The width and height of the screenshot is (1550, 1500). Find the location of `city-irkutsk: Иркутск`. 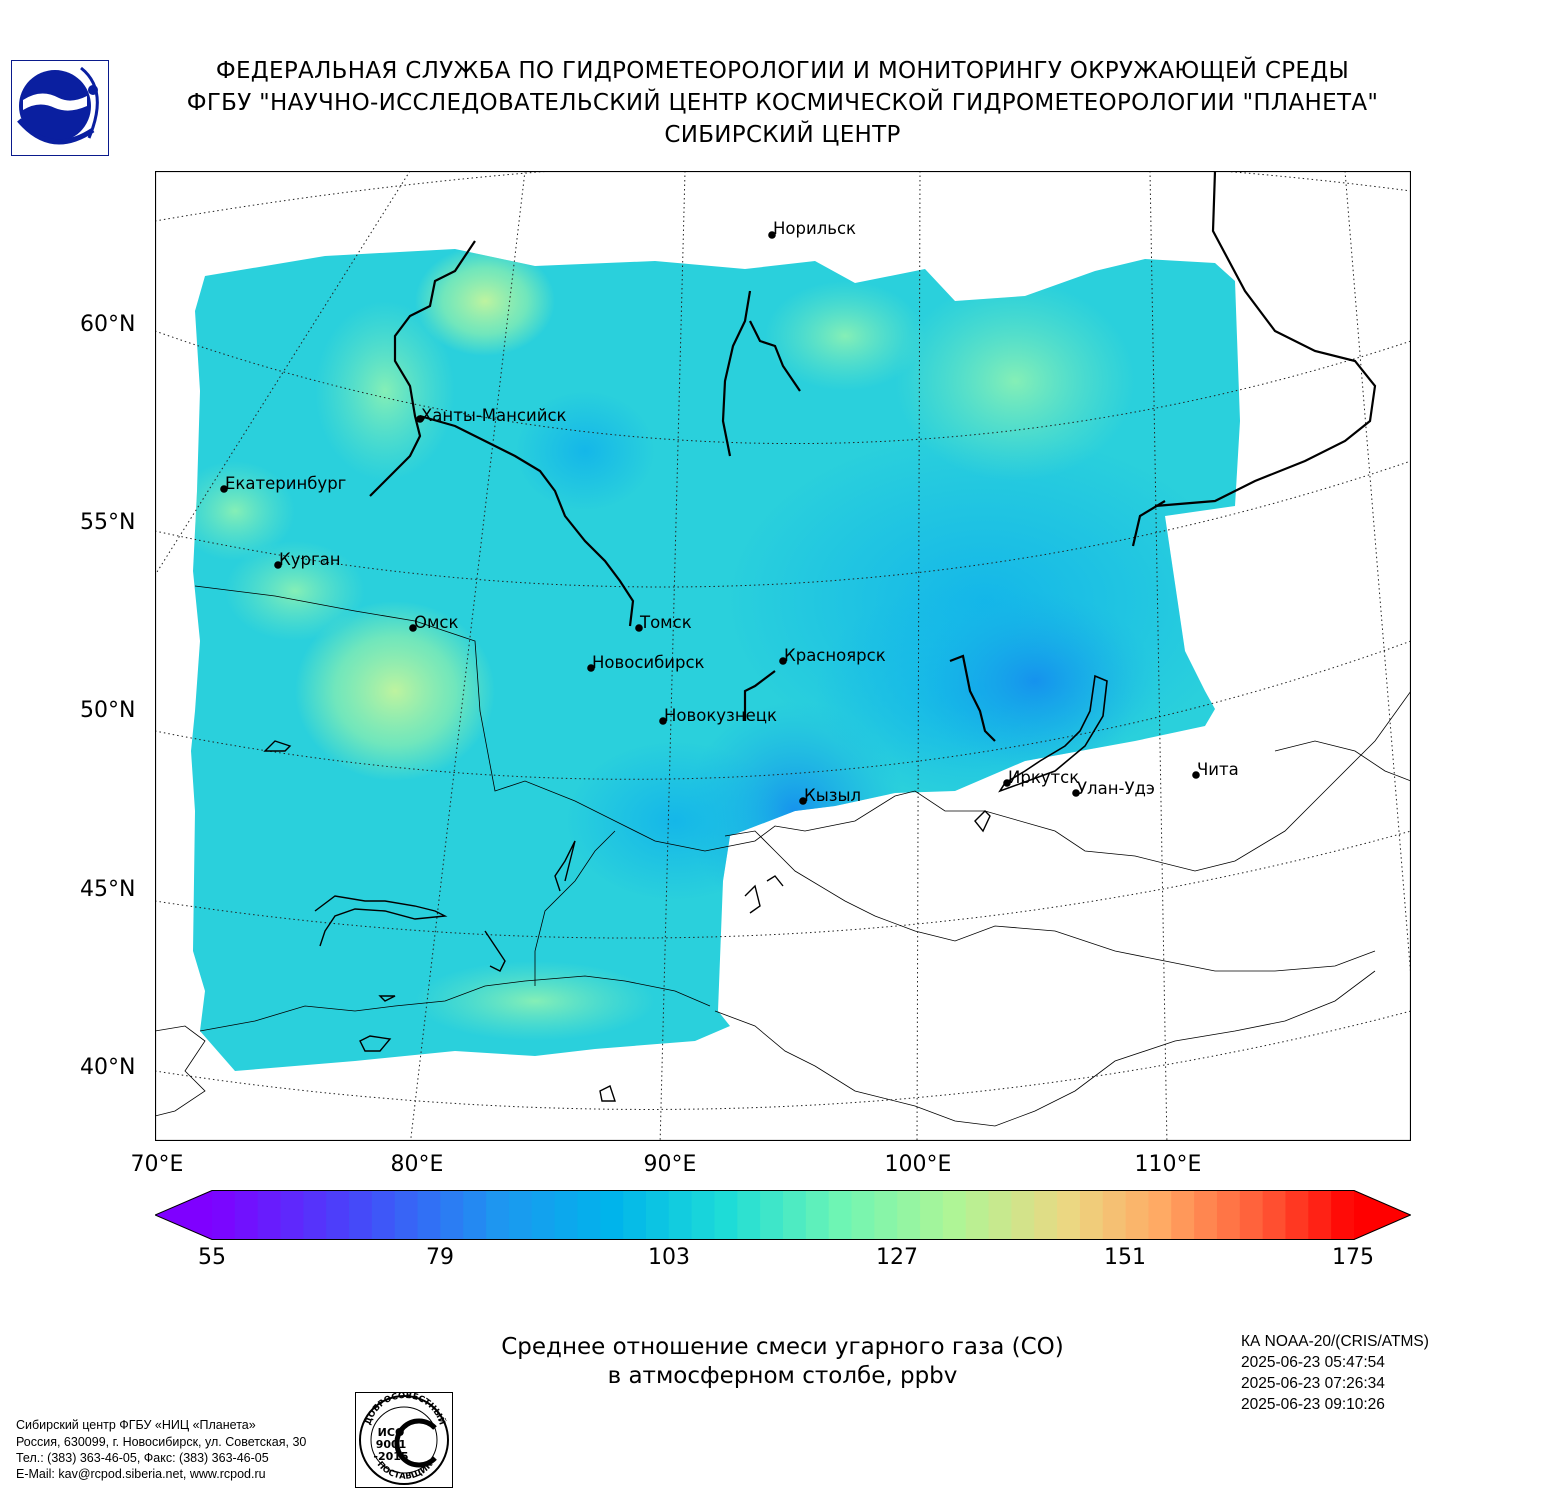

city-irkutsk: Иркутск is located at coordinates (1041, 777).